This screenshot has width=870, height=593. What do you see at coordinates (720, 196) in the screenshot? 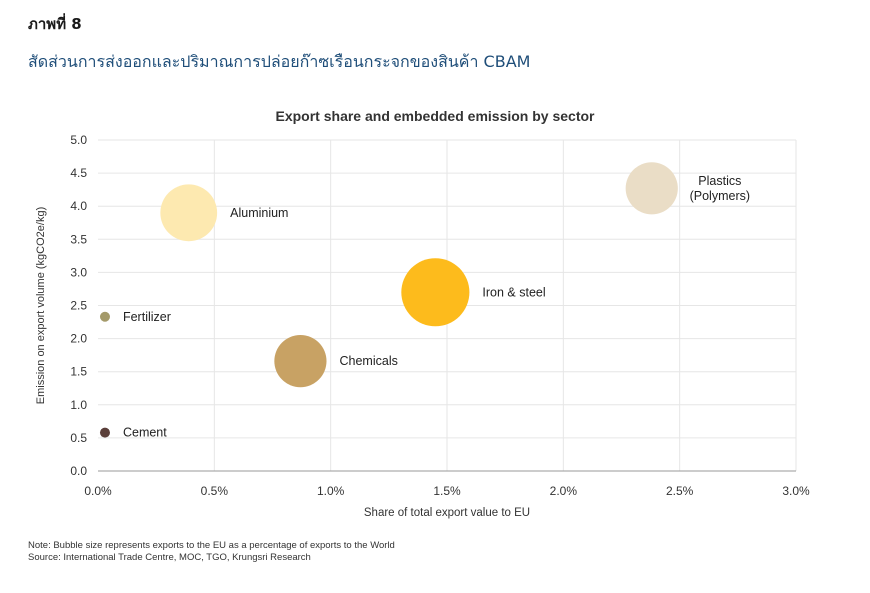
I see `bubble-label: (Polymers)` at bounding box center [720, 196].